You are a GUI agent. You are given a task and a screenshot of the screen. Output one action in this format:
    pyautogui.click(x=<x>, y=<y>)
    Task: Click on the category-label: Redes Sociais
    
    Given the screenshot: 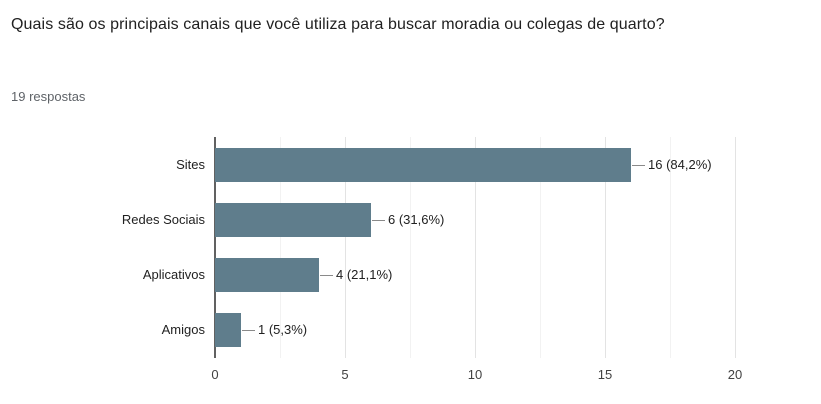 What is the action you would take?
    pyautogui.click(x=163, y=219)
    